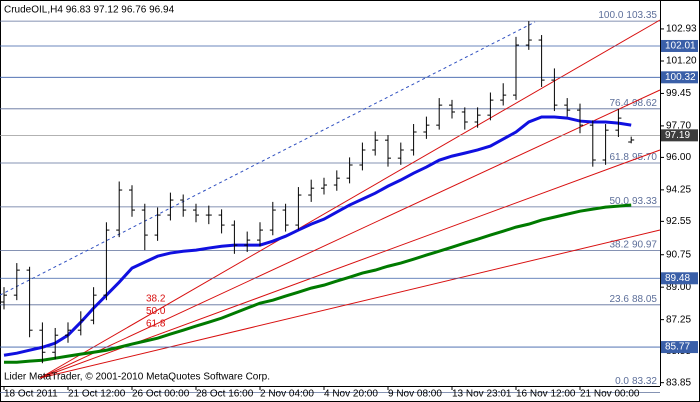 This screenshot has width=700, height=402. Describe the element at coordinates (644, 201) in the screenshot. I see `fib-price: 93.33` at that location.